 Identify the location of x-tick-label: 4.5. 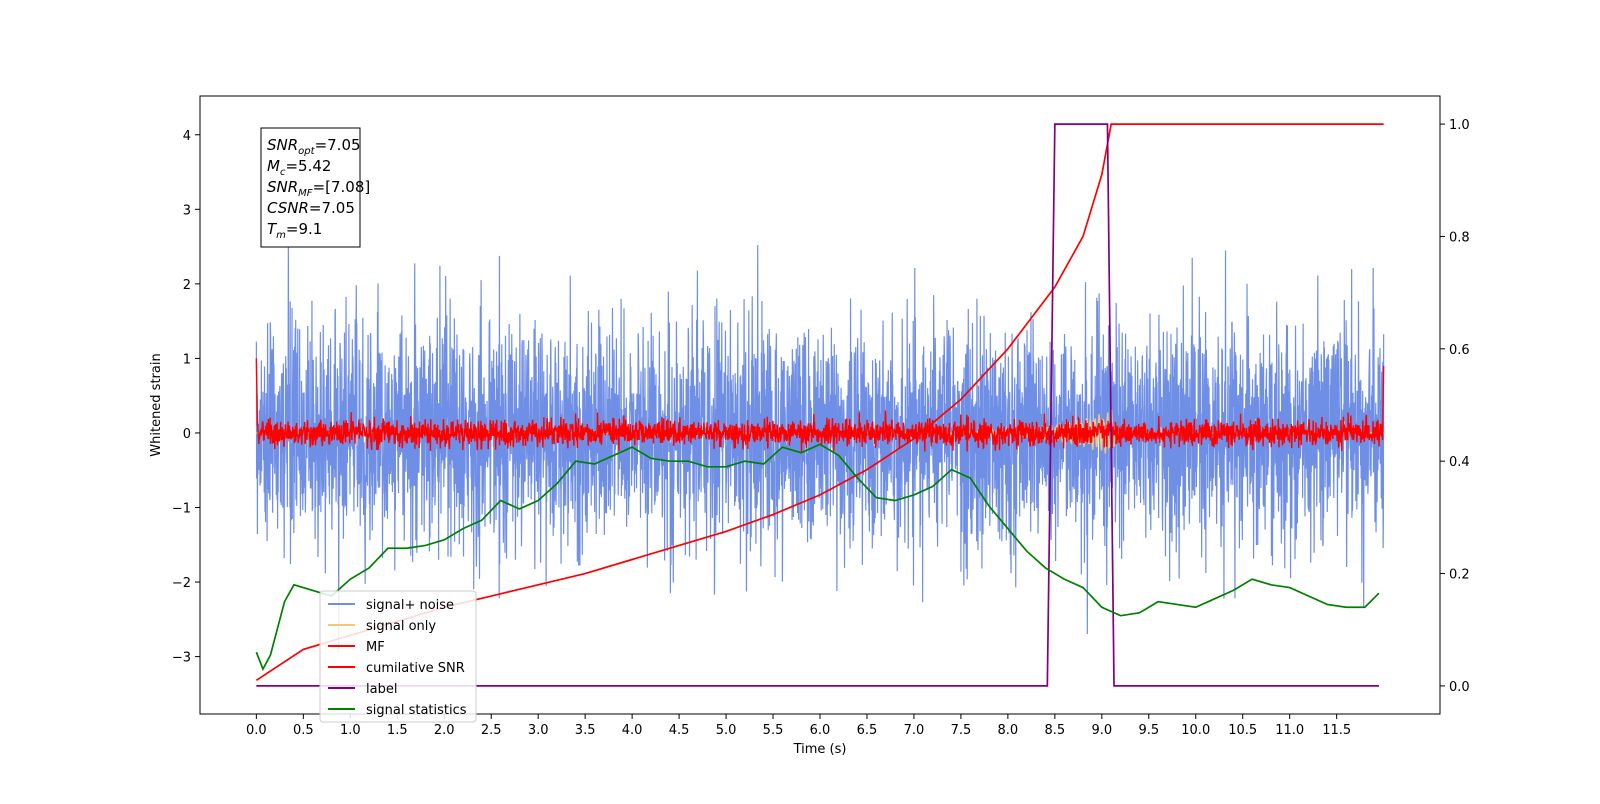
(679, 730).